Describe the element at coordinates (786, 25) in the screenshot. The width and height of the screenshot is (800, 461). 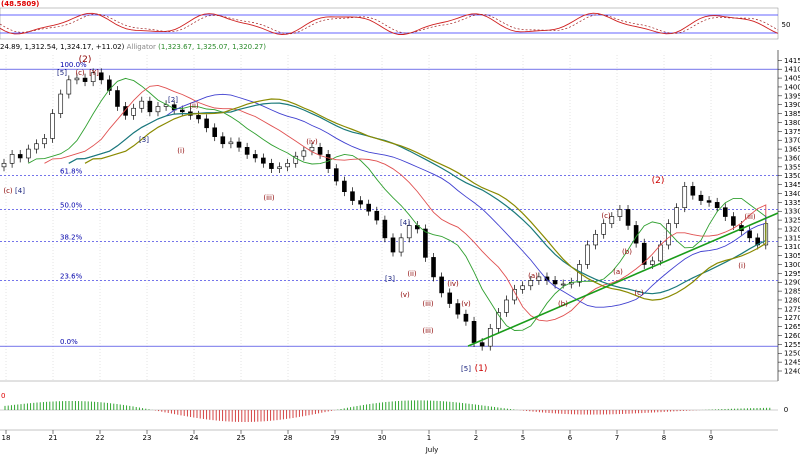
I see `stochastic-tick-label: 50` at that location.